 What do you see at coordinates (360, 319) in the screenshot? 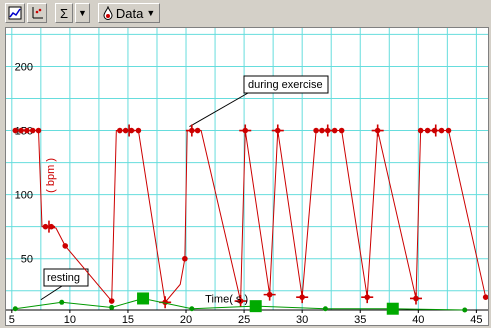
I see `x-tick-label: 35` at bounding box center [360, 319].